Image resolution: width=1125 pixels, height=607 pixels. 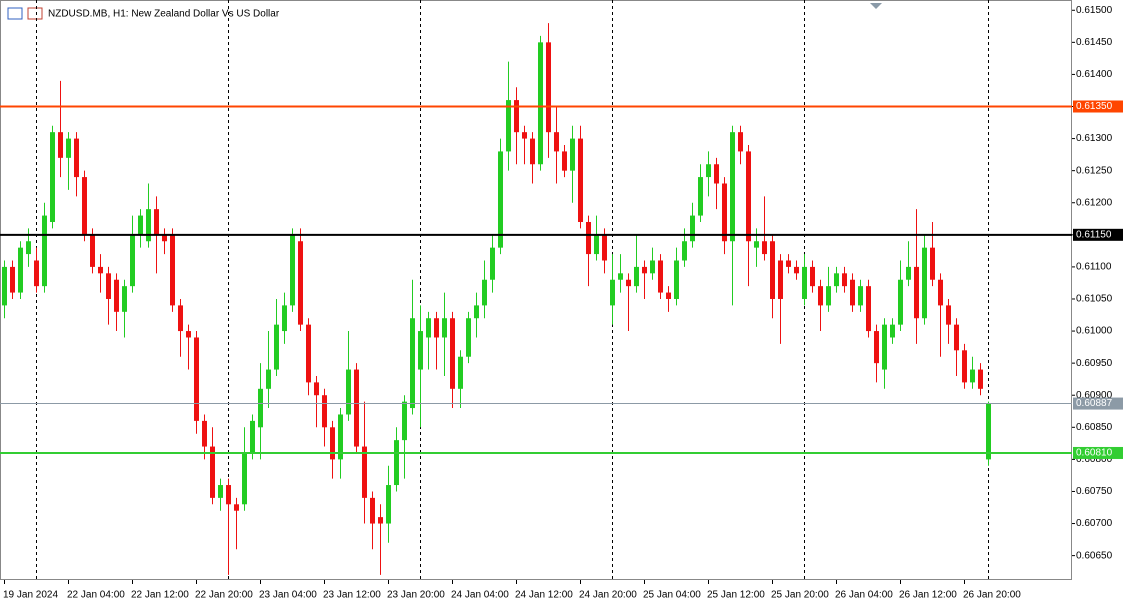 What do you see at coordinates (288, 595) in the screenshot?
I see `x-tick-label: 23 Jan 04:00` at bounding box center [288, 595].